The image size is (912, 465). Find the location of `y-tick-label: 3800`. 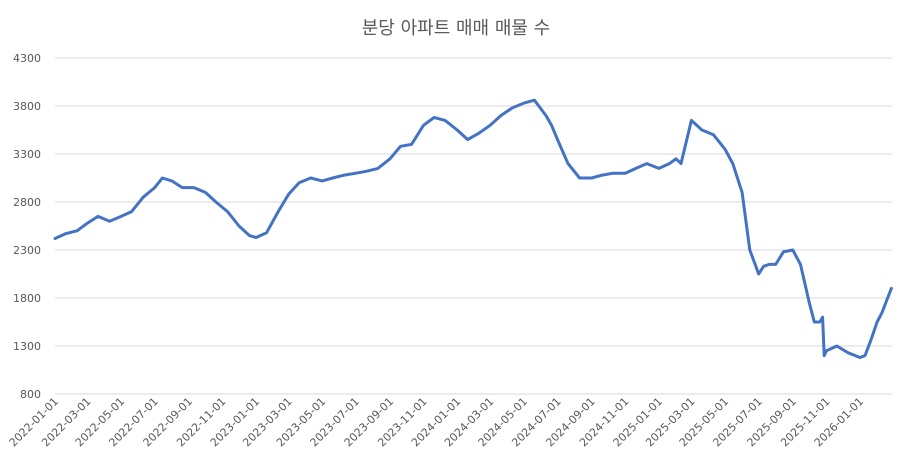

y-tick-label: 3800 is located at coordinates (27, 106).